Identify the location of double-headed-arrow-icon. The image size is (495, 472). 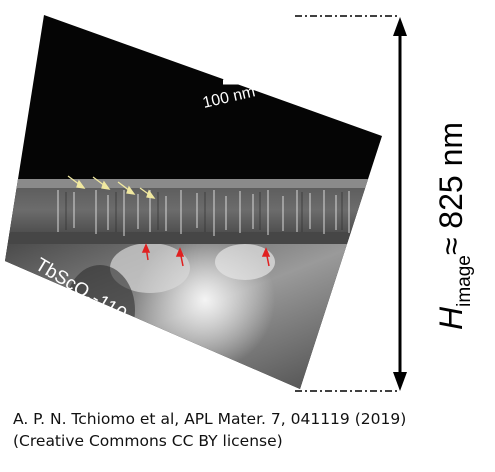
(400, 204).